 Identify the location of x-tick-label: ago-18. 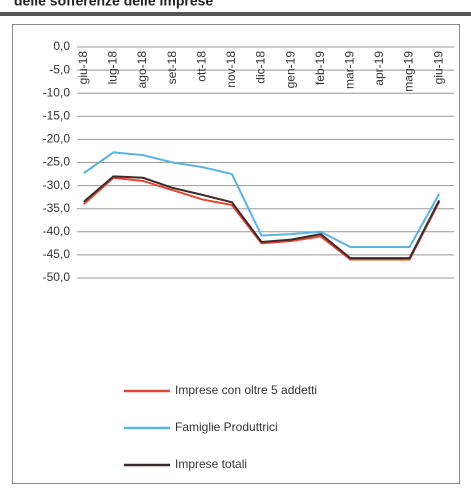
(142, 70).